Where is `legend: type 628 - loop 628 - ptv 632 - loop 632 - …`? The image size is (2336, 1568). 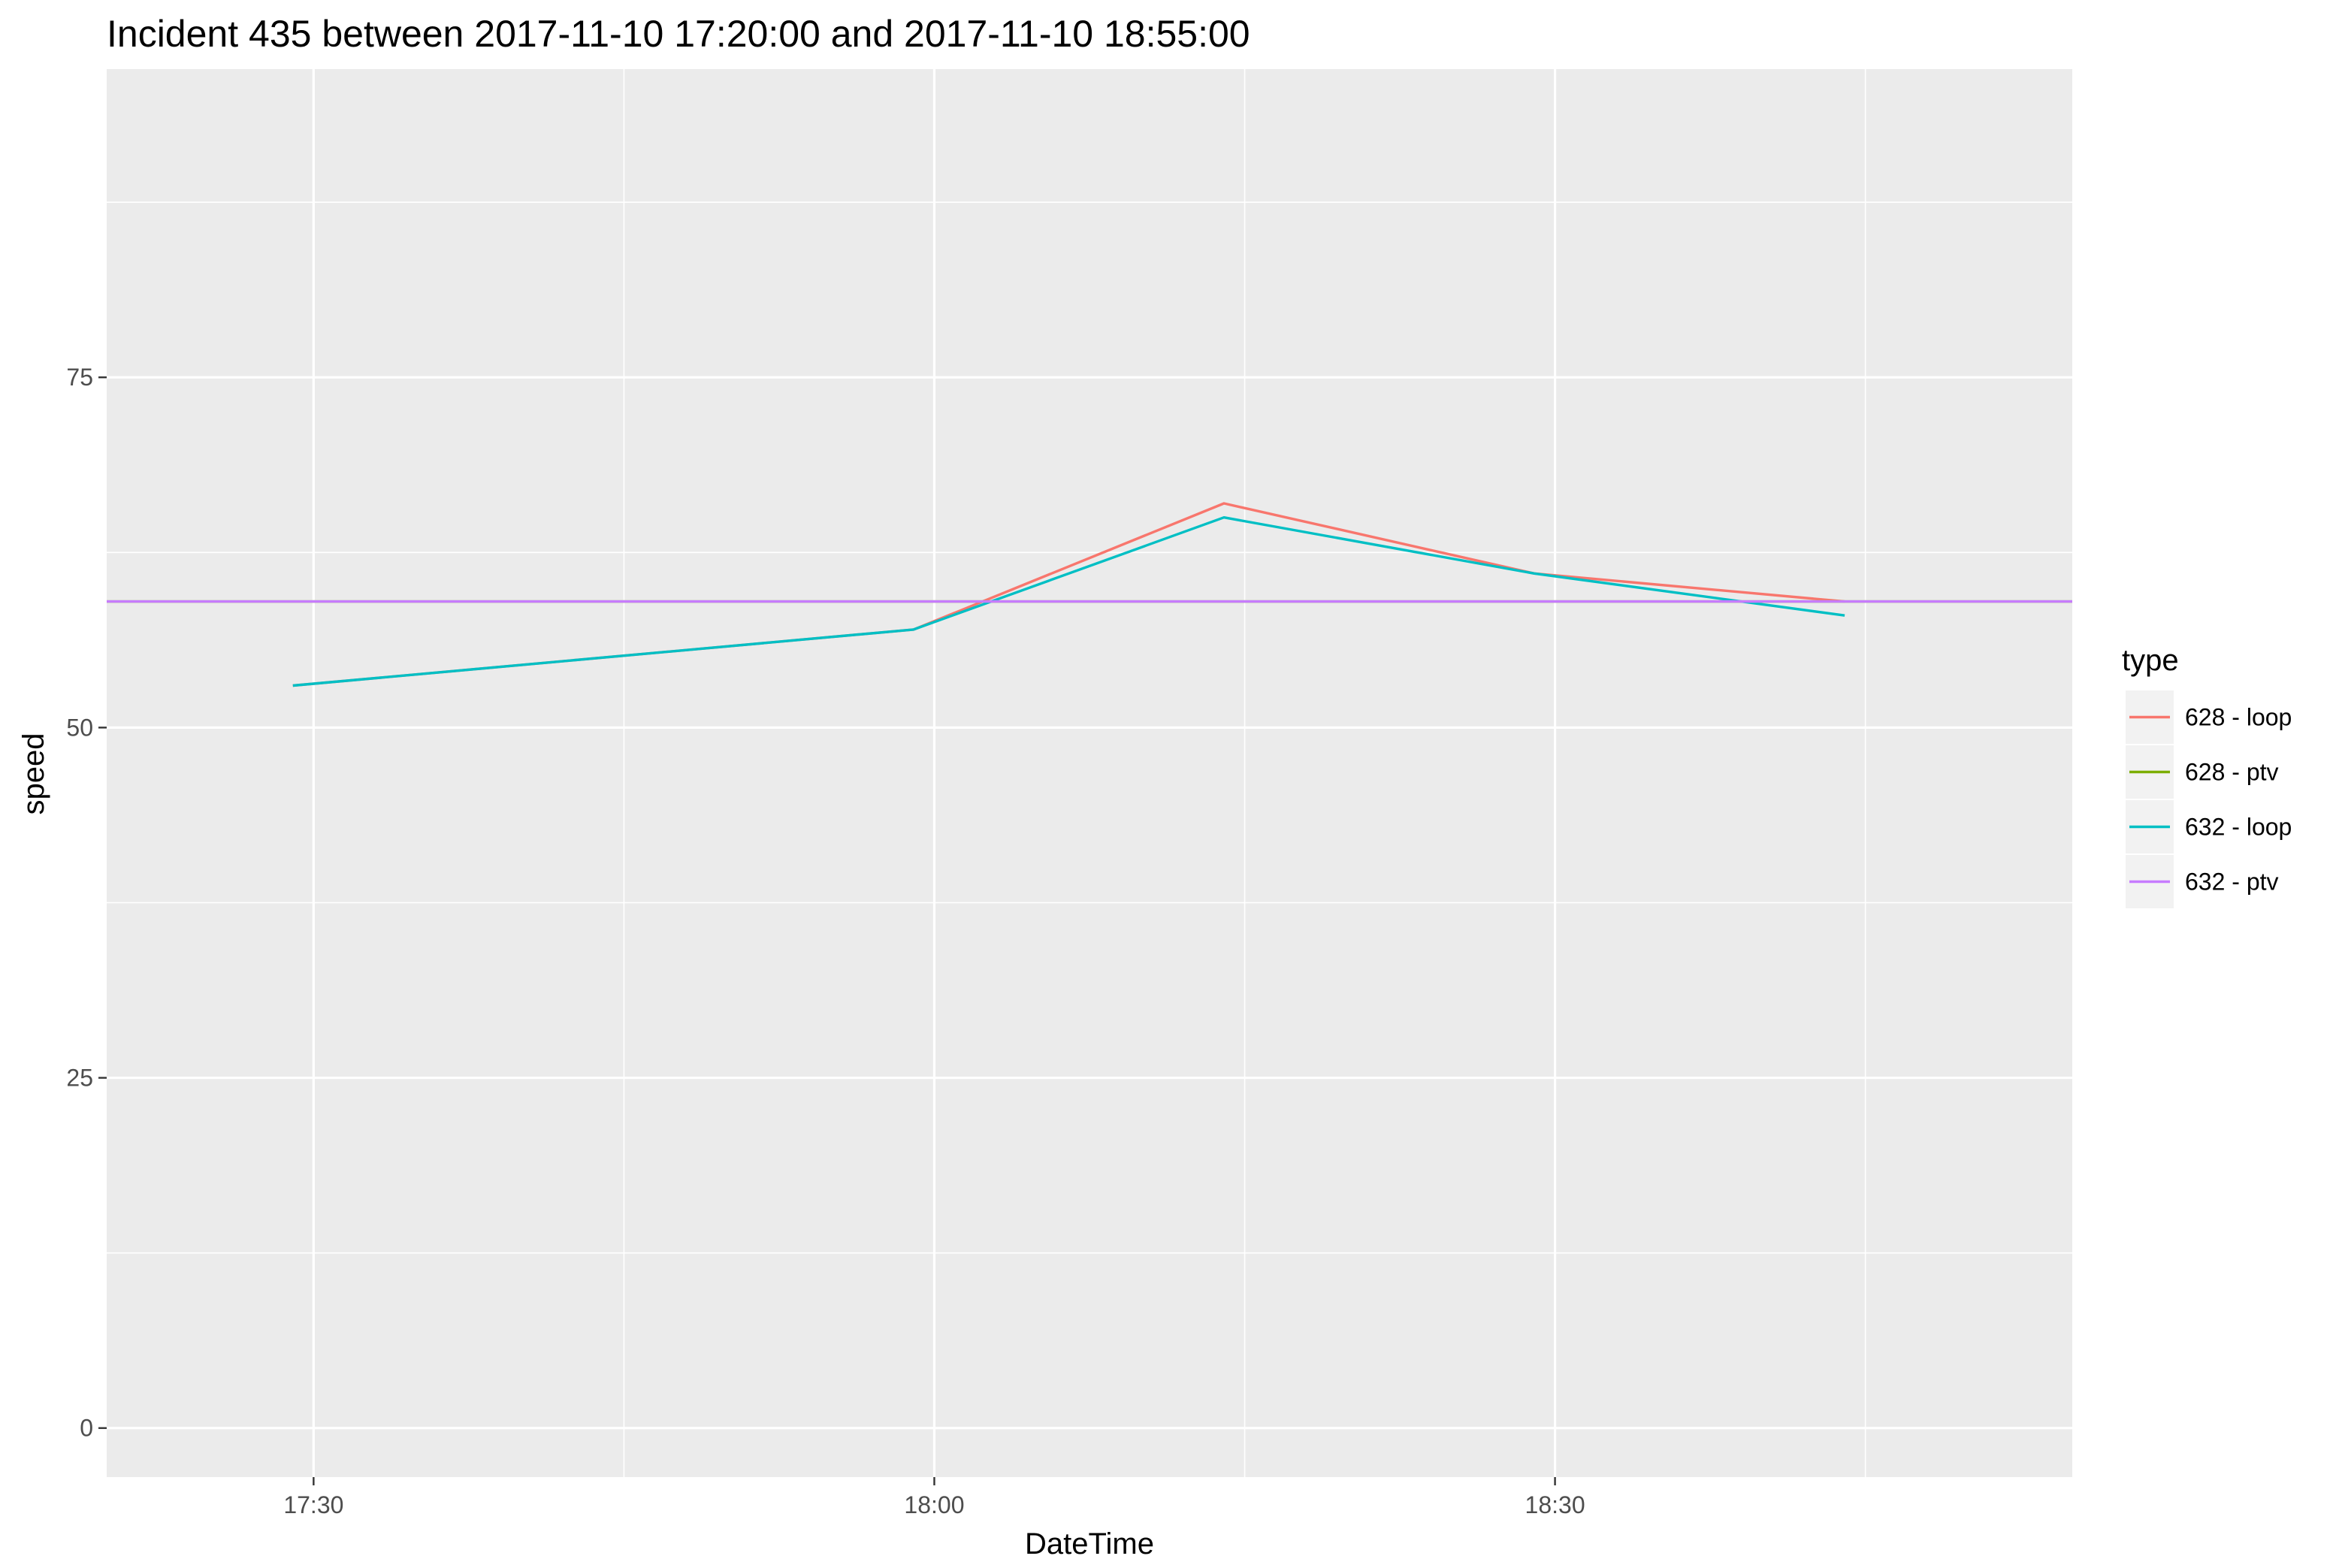 legend: type 628 - loop 628 - ptv 632 - loop 632 - … is located at coordinates (2207, 777).